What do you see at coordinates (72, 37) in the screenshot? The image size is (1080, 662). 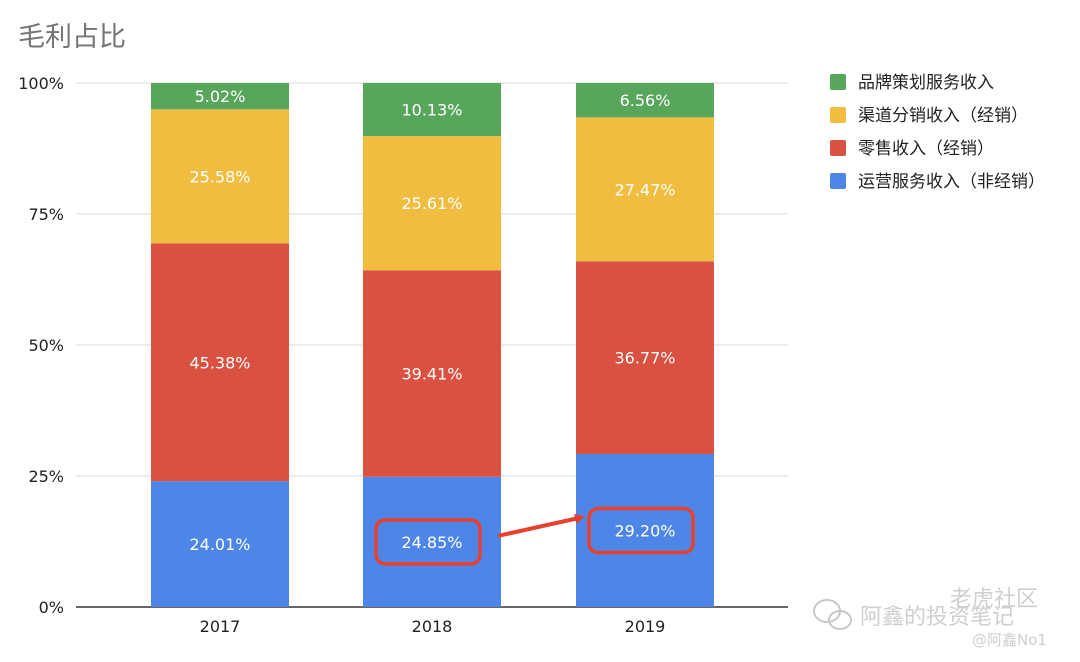 I see `chart-title: 毛利占比` at bounding box center [72, 37].